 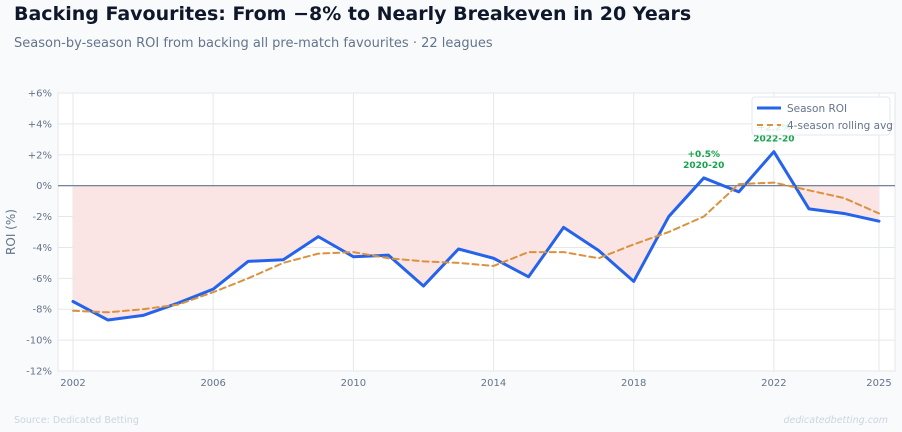 What do you see at coordinates (39, 372) in the screenshot?
I see `y-tick-label: -12%` at bounding box center [39, 372].